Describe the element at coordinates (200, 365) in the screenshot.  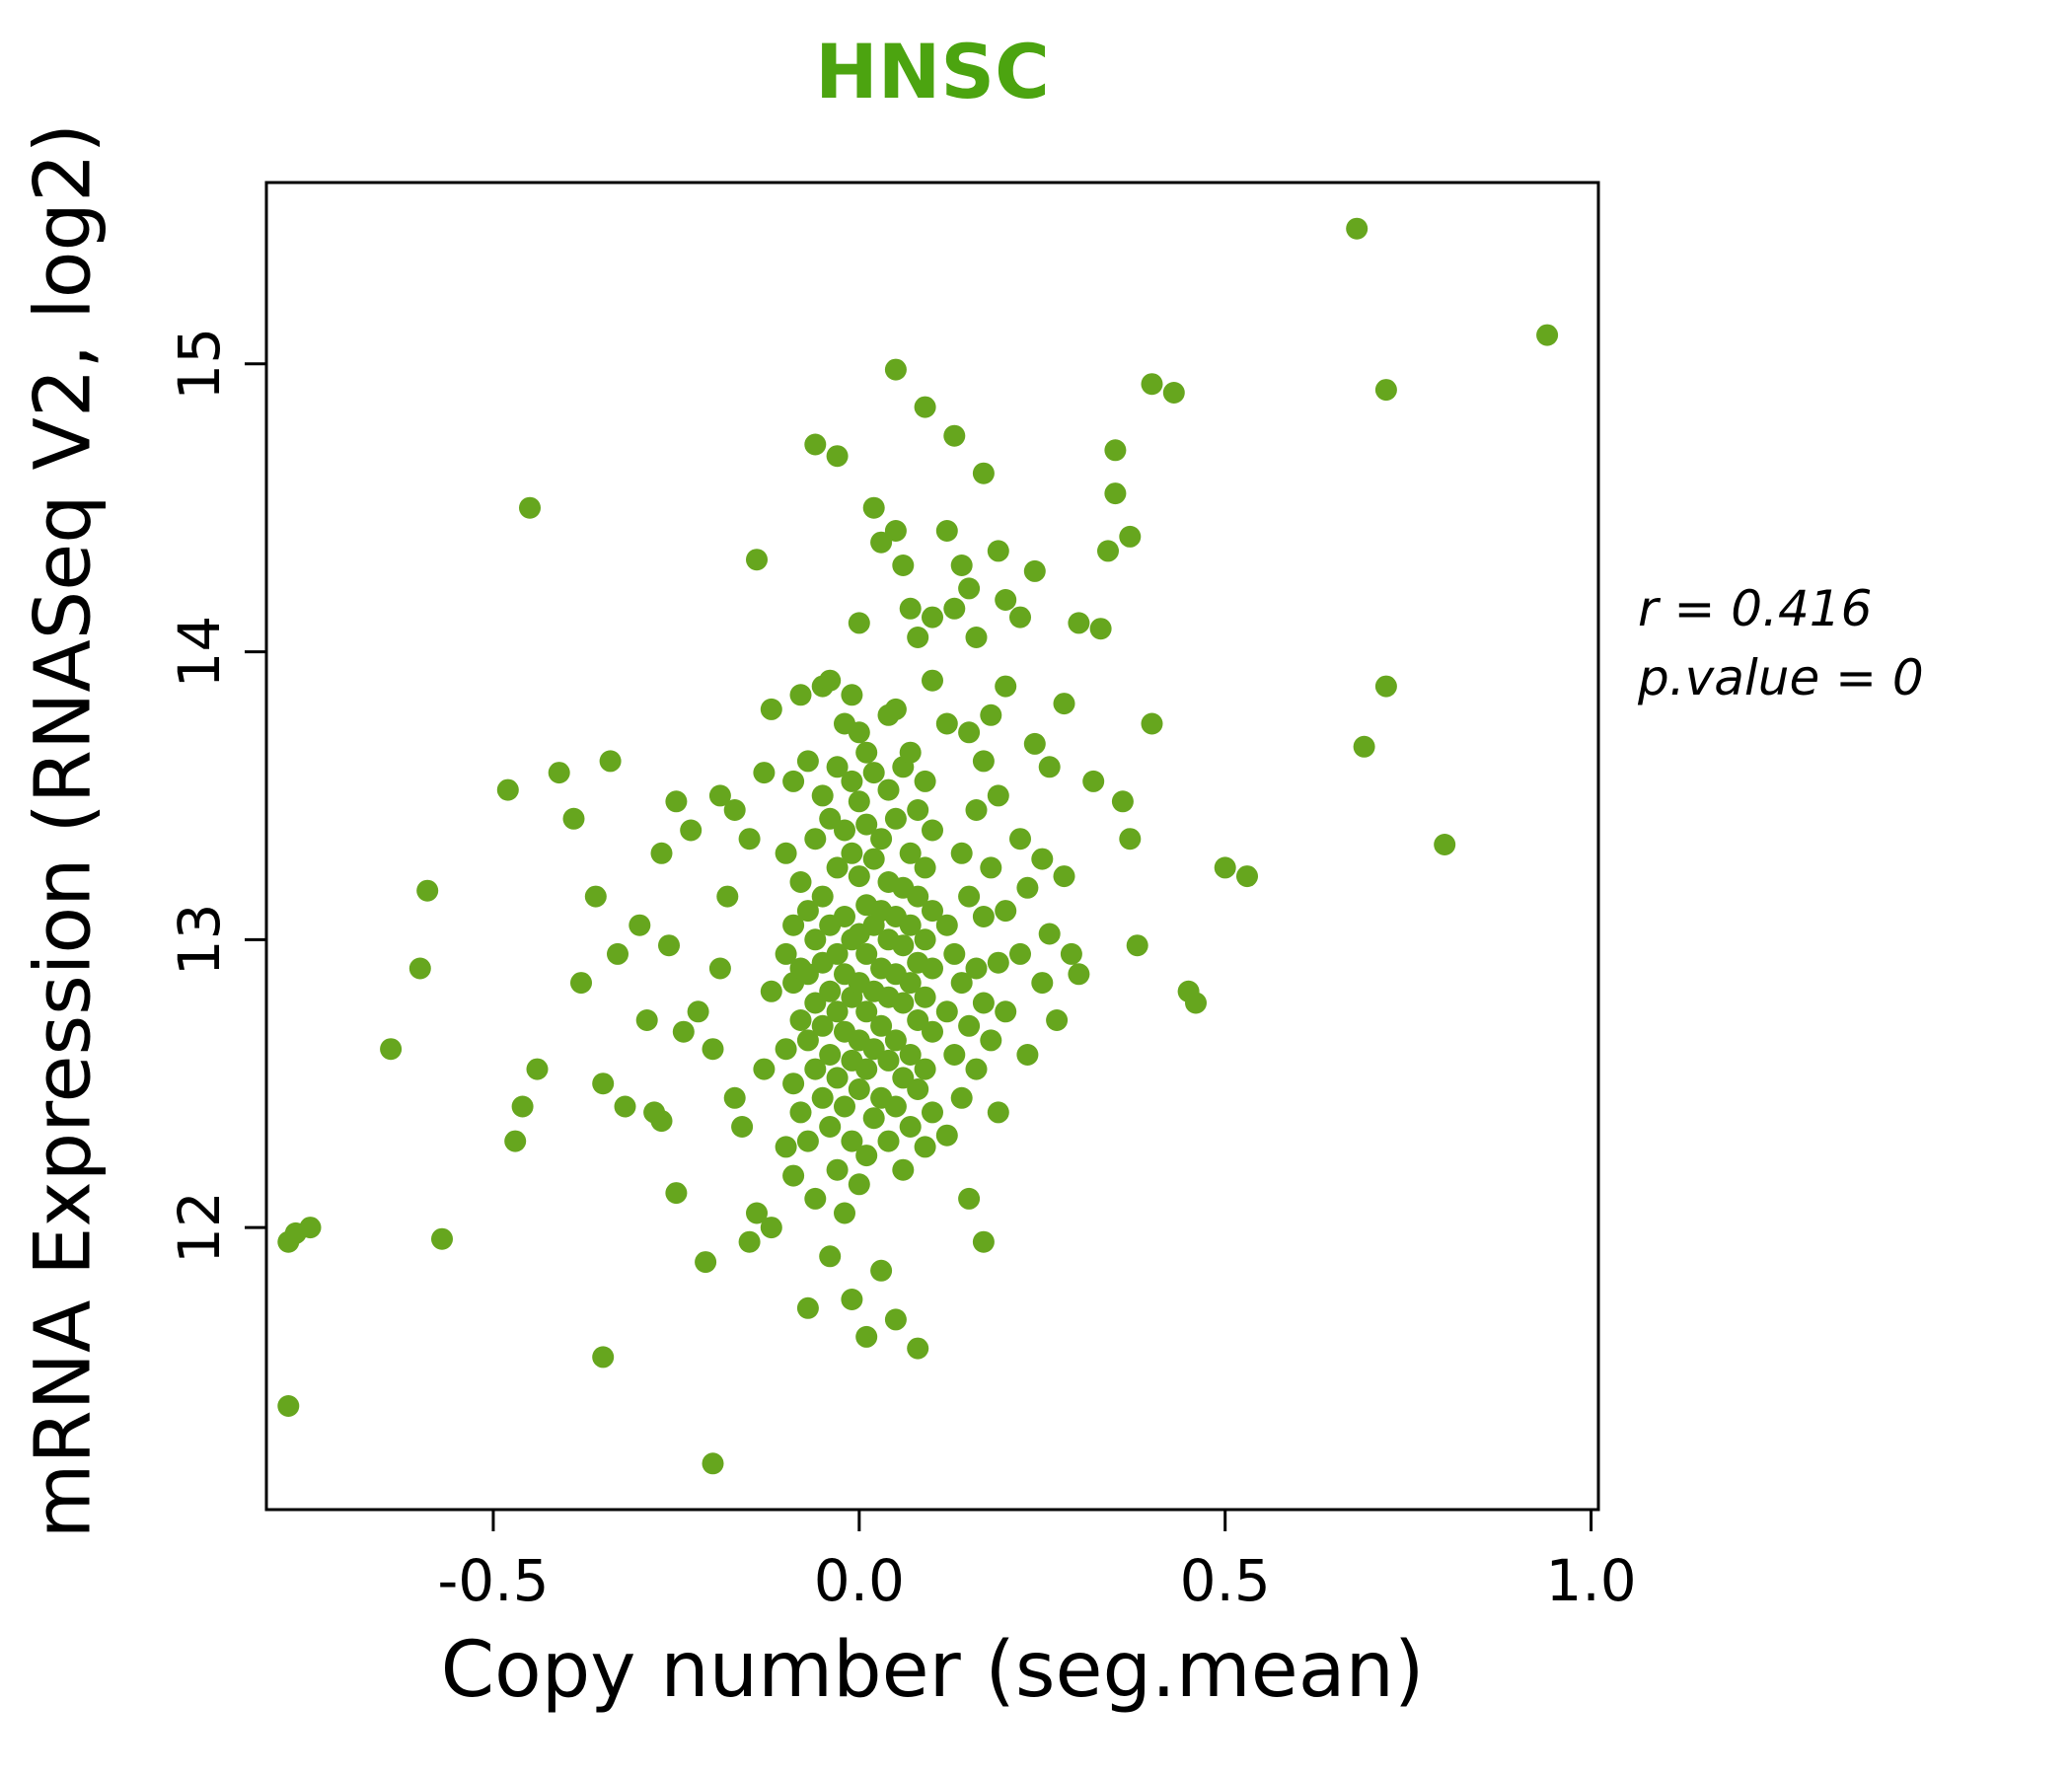
I see `svg-text: 15` at that location.